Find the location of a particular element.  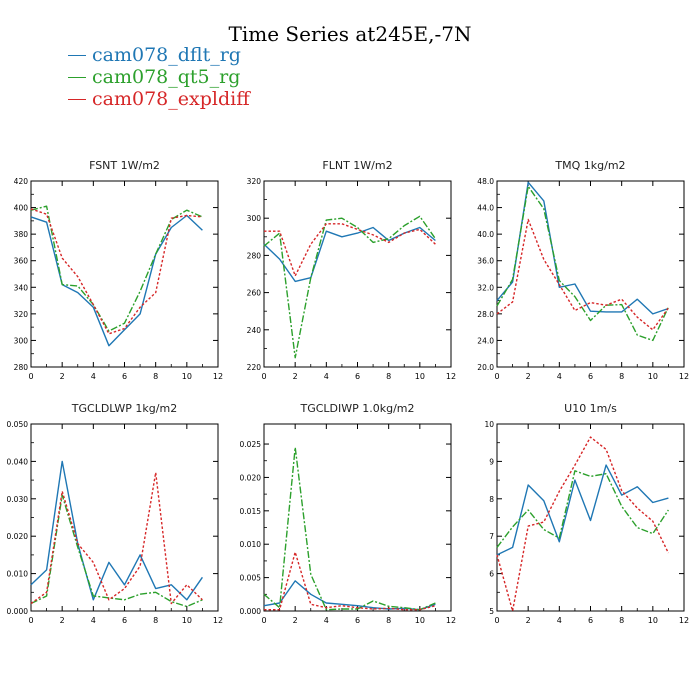

panel-5-frame is located at coordinates (357, 517).